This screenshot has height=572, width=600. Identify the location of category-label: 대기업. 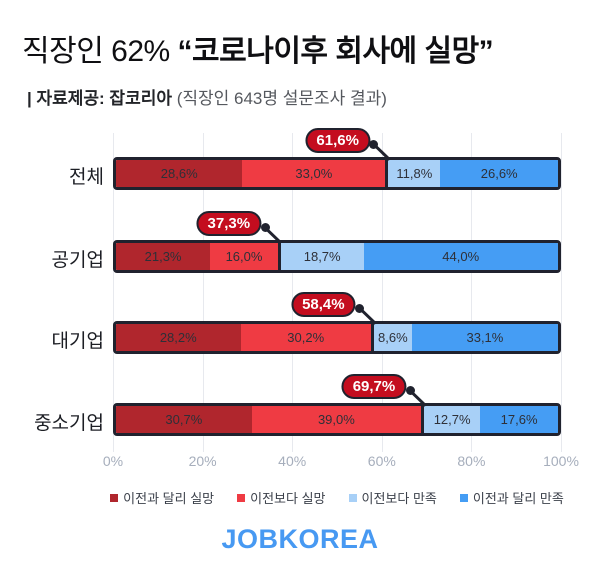
(77, 341).